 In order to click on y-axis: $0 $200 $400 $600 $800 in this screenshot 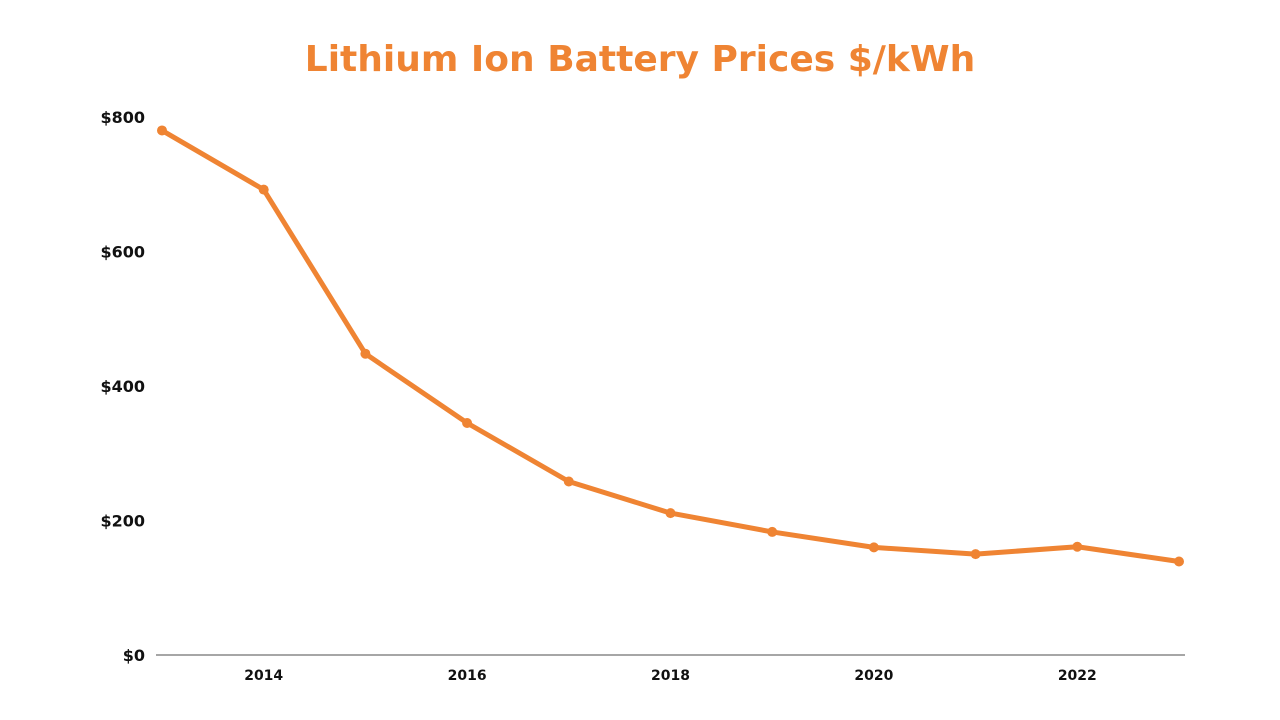, I will do `click(122, 386)`.